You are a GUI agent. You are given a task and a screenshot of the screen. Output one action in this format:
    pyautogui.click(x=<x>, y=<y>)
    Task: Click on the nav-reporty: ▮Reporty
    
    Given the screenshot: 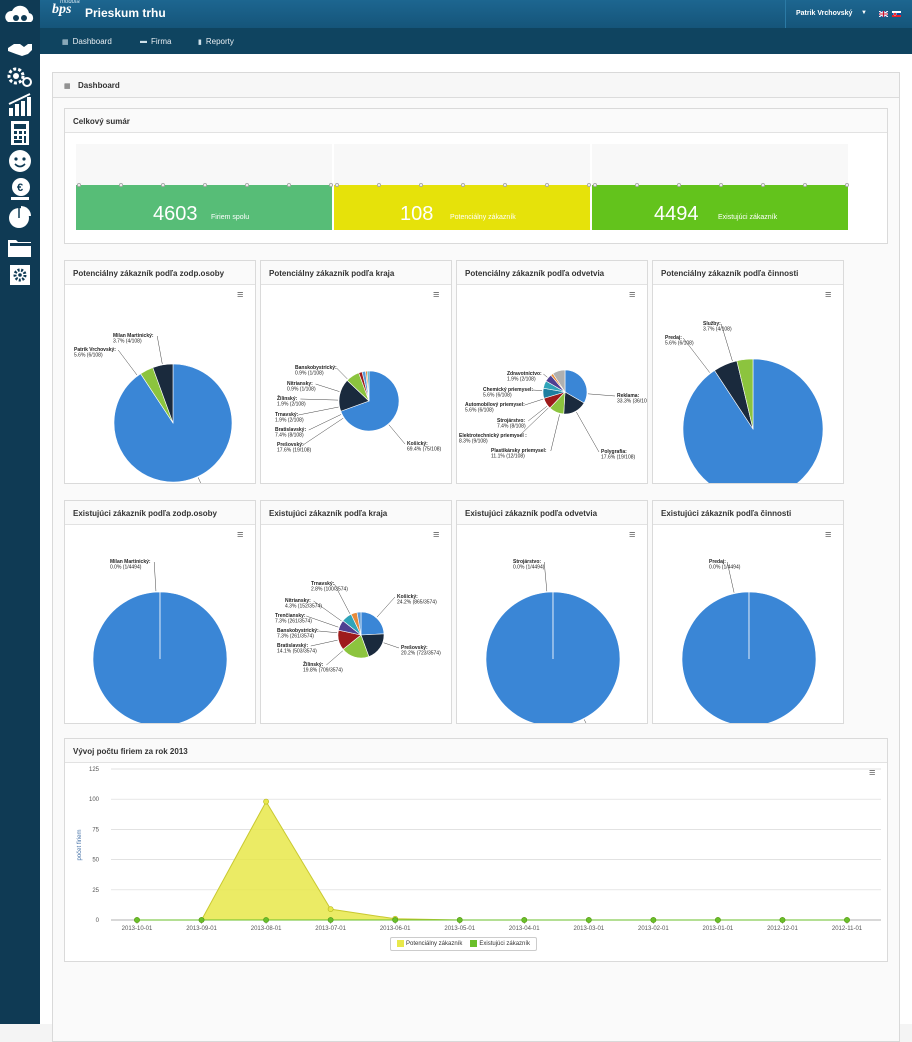 What is the action you would take?
    pyautogui.click(x=216, y=41)
    